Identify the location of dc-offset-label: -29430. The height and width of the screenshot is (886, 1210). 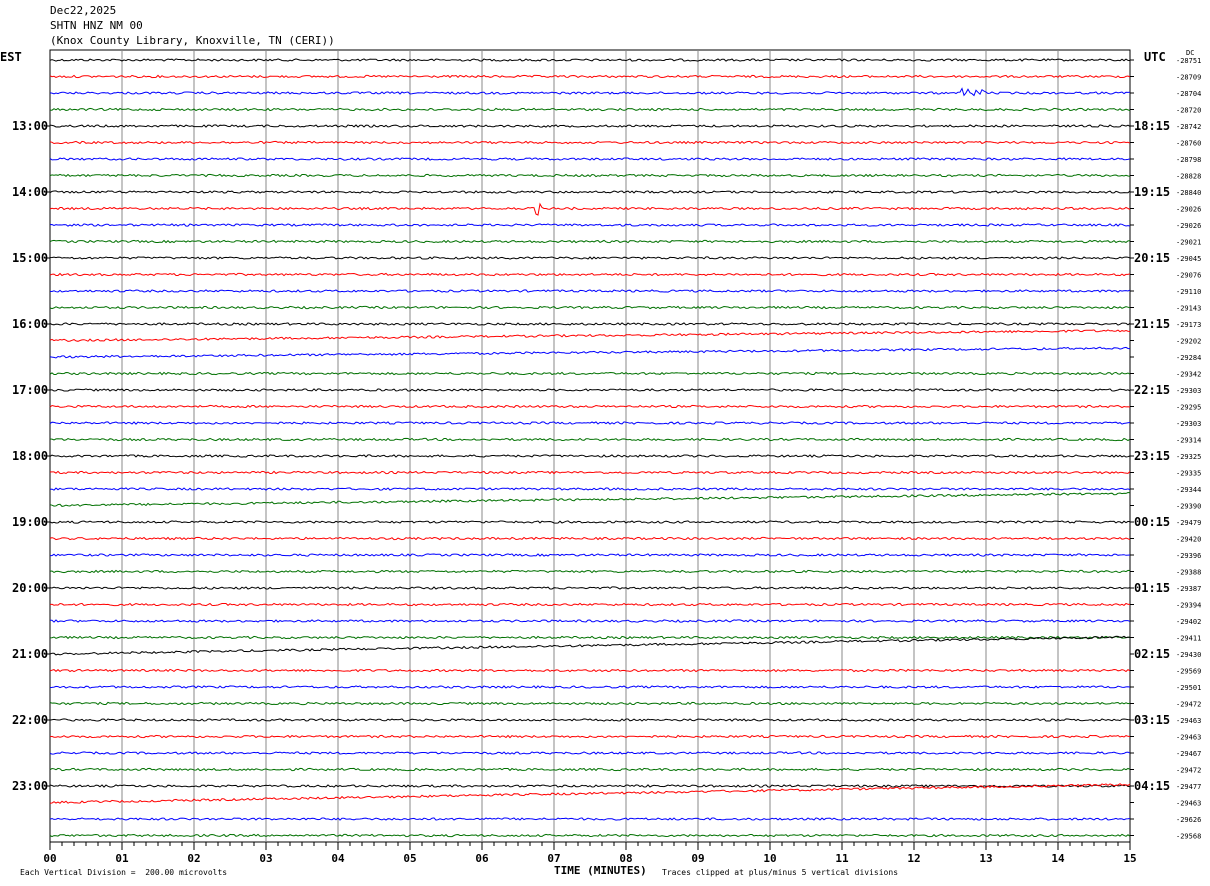
(1188, 655).